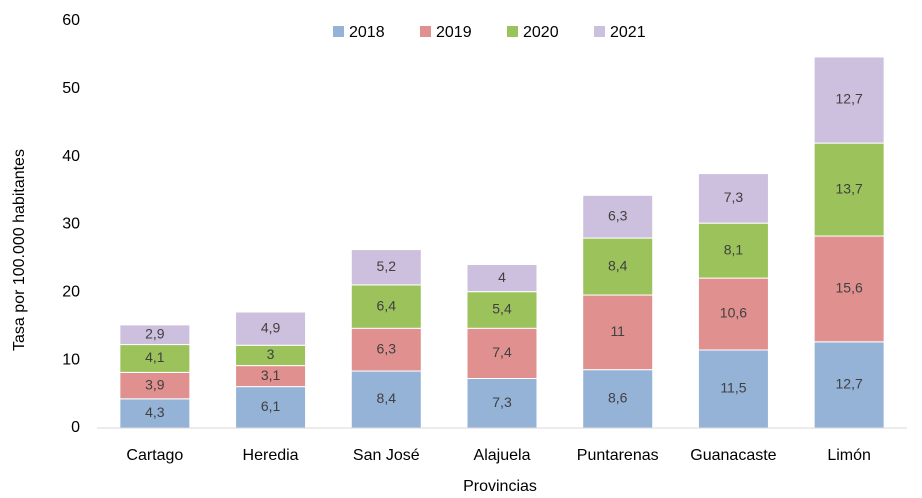  Describe the element at coordinates (71, 292) in the screenshot. I see `y-tick-label: 20` at that location.